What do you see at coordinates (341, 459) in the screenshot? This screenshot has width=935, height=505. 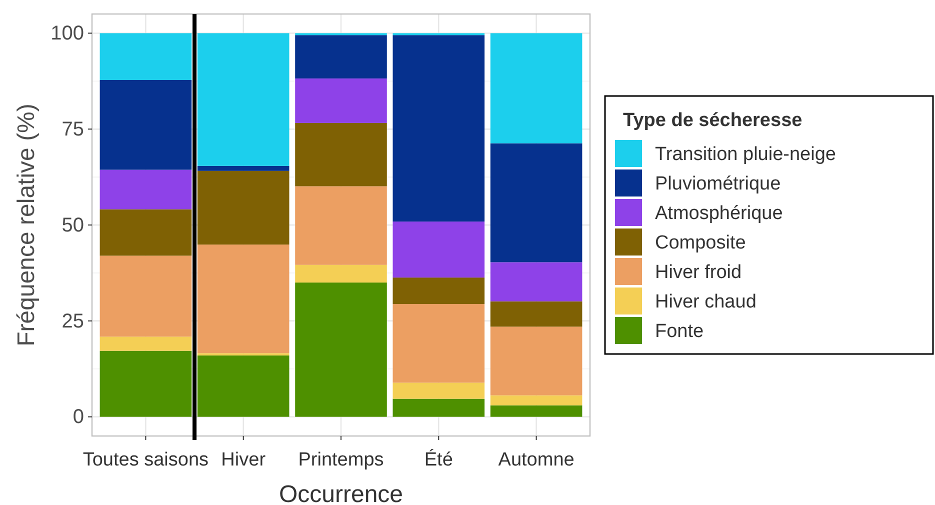 I see `x-tick-label: Printemps` at bounding box center [341, 459].